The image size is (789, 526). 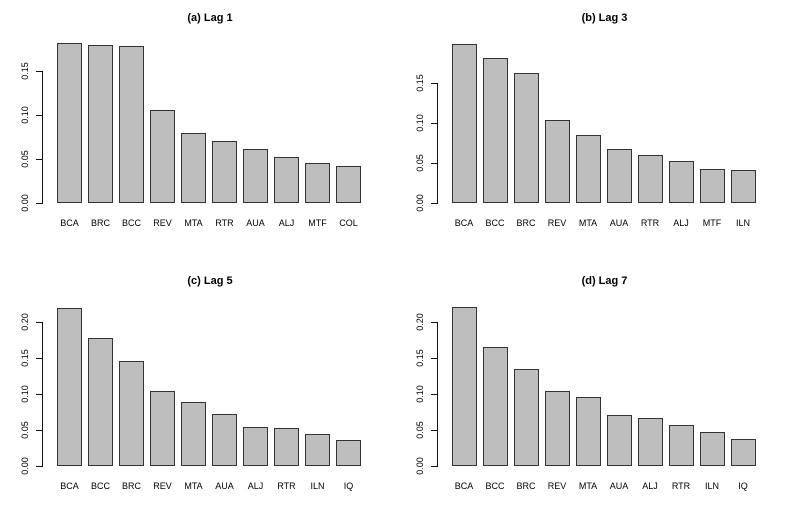 I want to click on chart-title-c: (c) Lag 5, so click(x=210, y=281).